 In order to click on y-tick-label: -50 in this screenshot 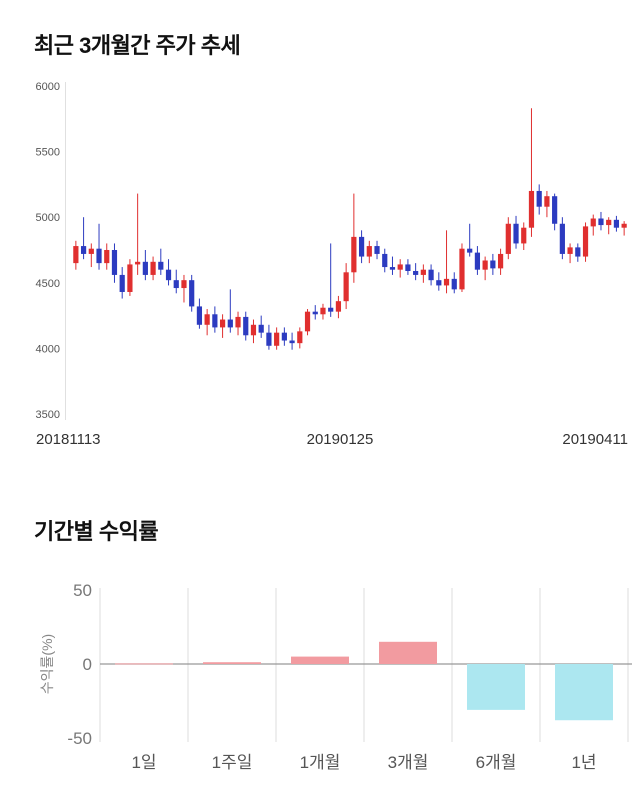, I will do `click(79, 738)`.